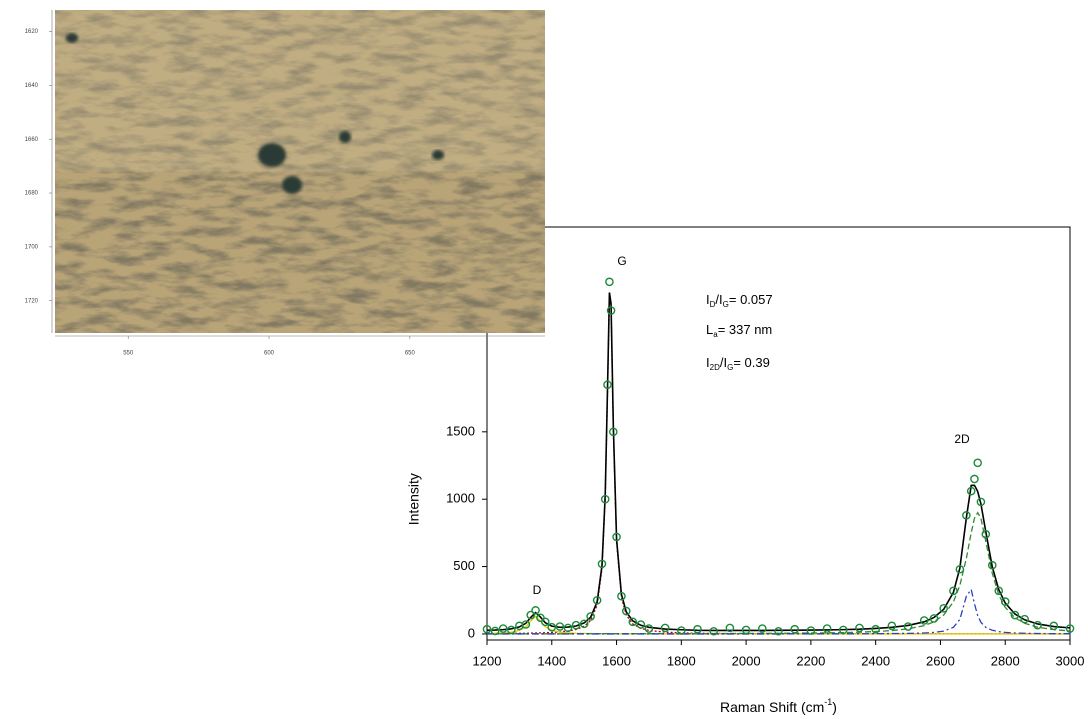 The image size is (1088, 719). What do you see at coordinates (681, 660) in the screenshot?
I see `x-tick-label: 1800` at bounding box center [681, 660].